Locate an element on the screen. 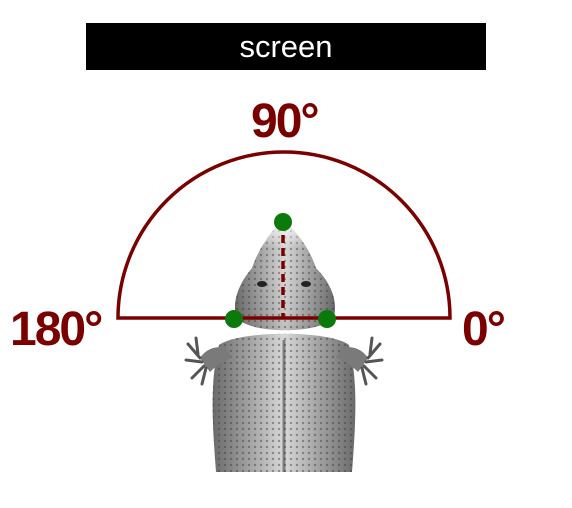 The width and height of the screenshot is (572, 508). left-eye-marker is located at coordinates (234, 319).